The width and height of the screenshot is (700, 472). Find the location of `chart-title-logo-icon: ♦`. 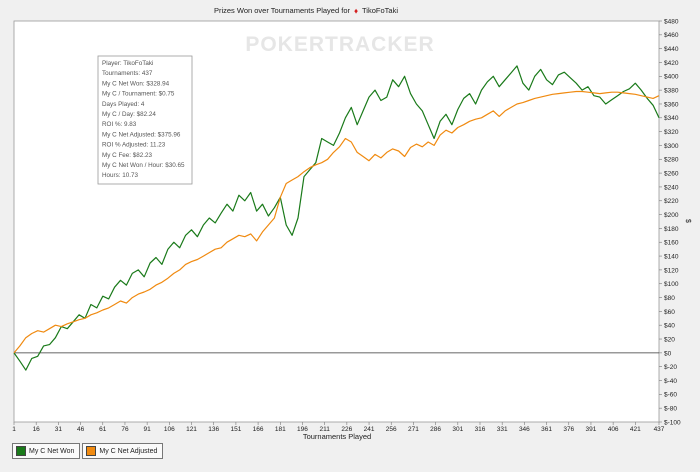

chart-title-logo-icon: ♦ is located at coordinates (356, 11).